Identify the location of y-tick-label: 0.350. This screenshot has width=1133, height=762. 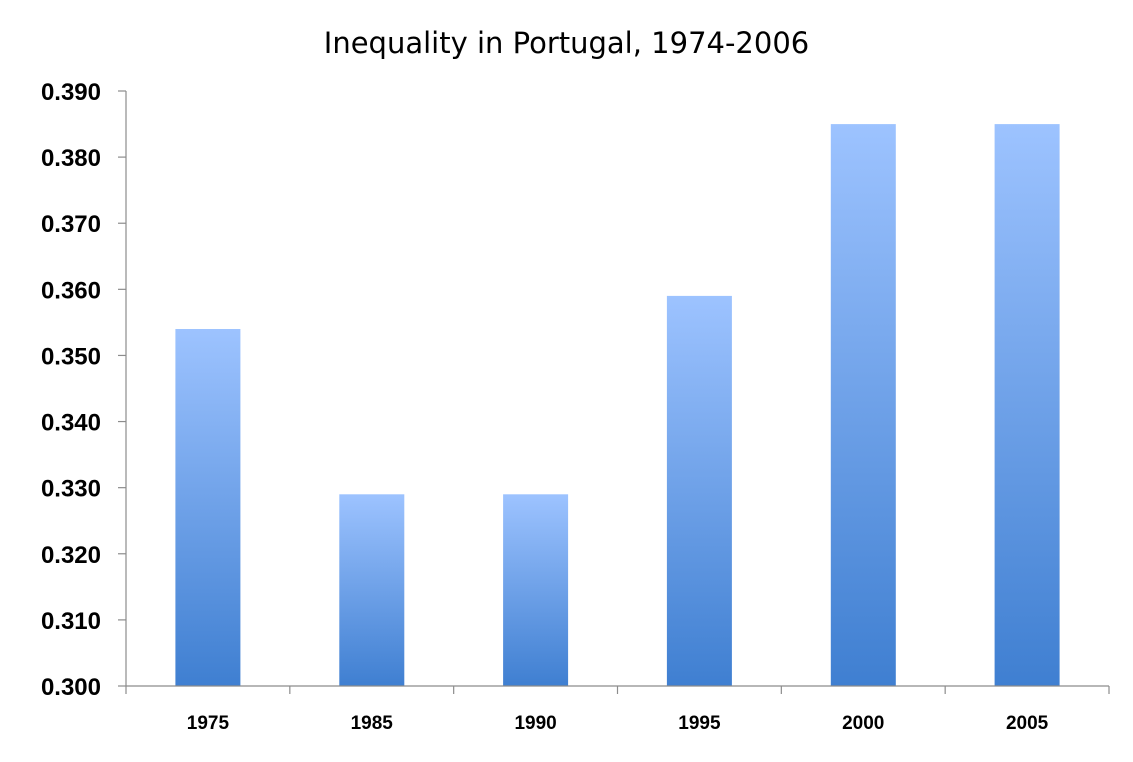
(71, 356).